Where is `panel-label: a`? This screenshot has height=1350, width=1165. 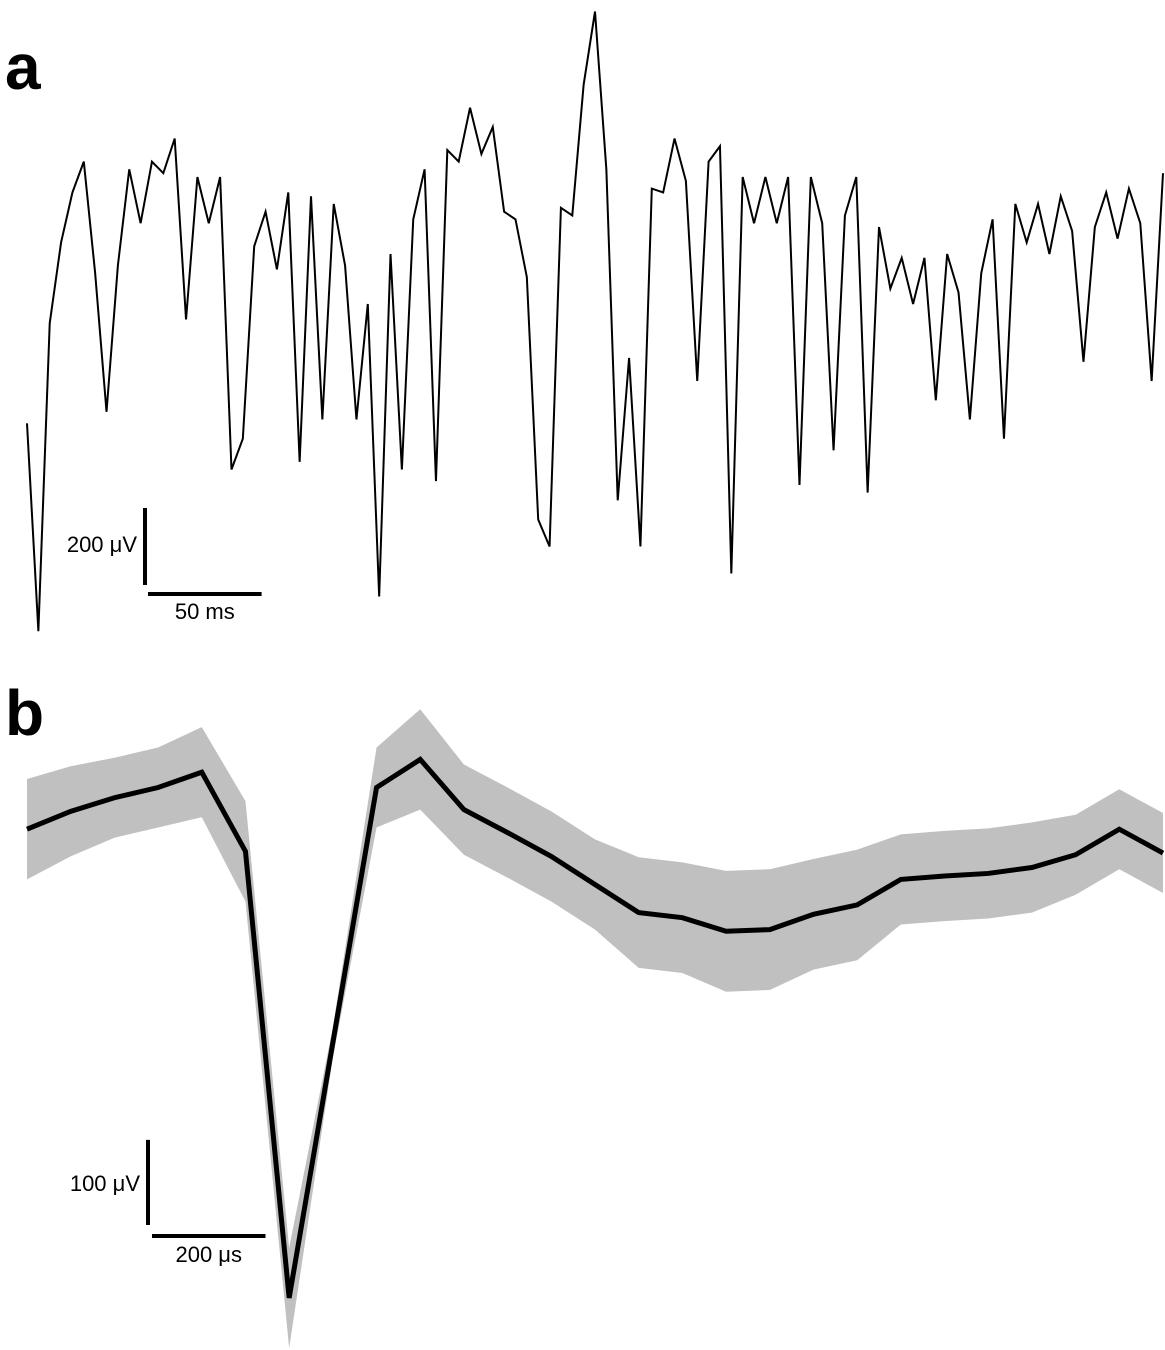
panel-label: a is located at coordinates (23, 67).